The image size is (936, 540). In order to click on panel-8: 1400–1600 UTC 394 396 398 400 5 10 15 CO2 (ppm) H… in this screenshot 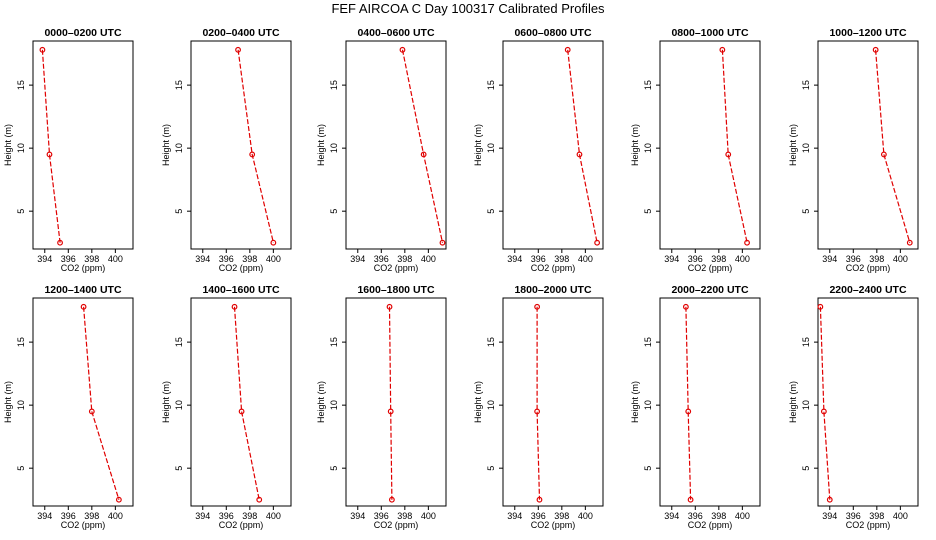, I will do `click(226, 407)`.